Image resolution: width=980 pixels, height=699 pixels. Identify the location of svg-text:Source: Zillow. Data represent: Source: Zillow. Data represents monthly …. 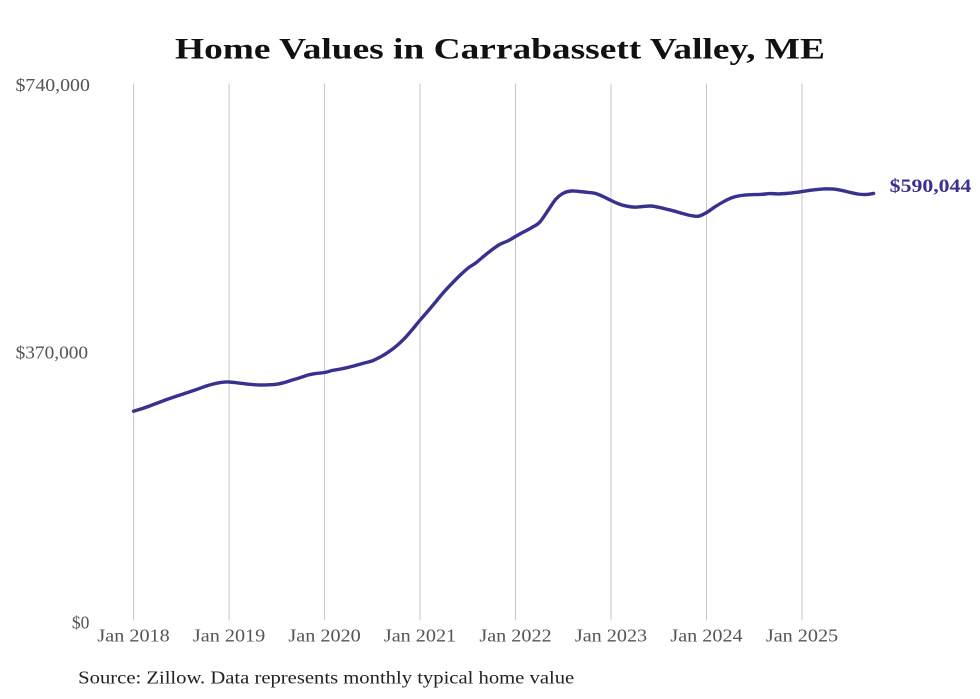
(326, 677).